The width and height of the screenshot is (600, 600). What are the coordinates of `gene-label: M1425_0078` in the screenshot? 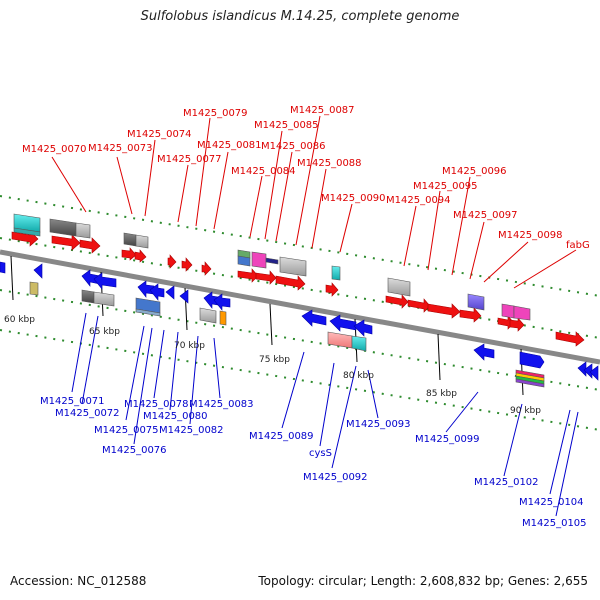 It's located at (156, 404).